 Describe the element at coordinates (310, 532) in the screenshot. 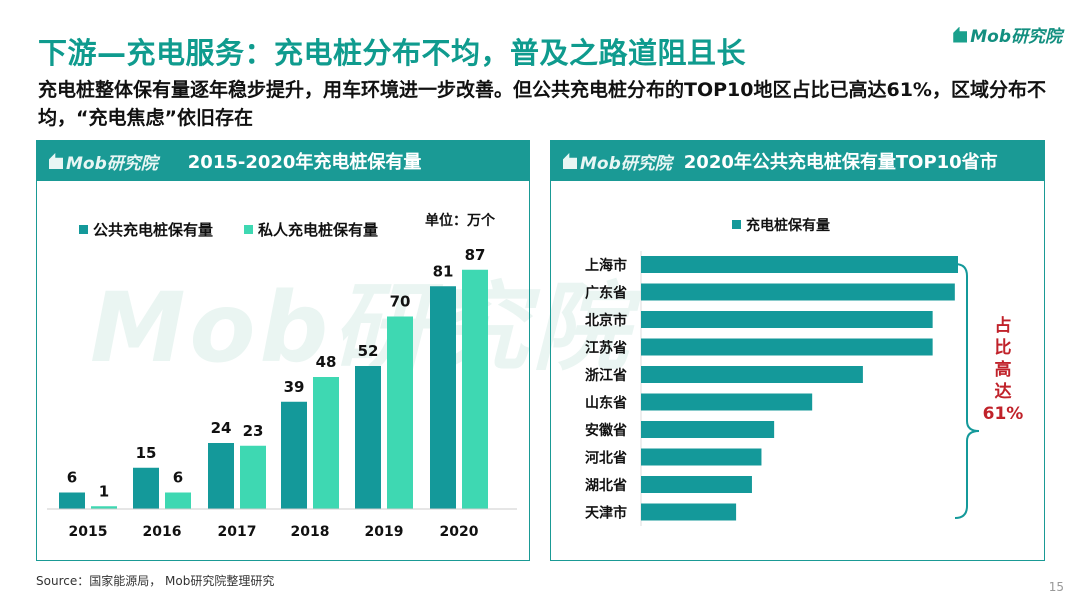

I see `x-tick-label: 2018` at that location.